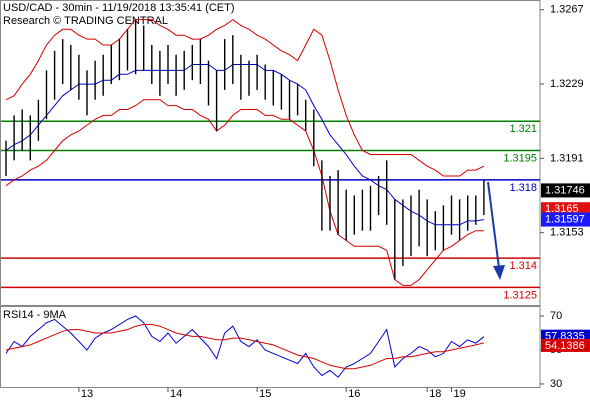 The height and width of the screenshot is (400, 590). Describe the element at coordinates (460, 394) in the screenshot. I see `x-tick-label: 19` at that location.